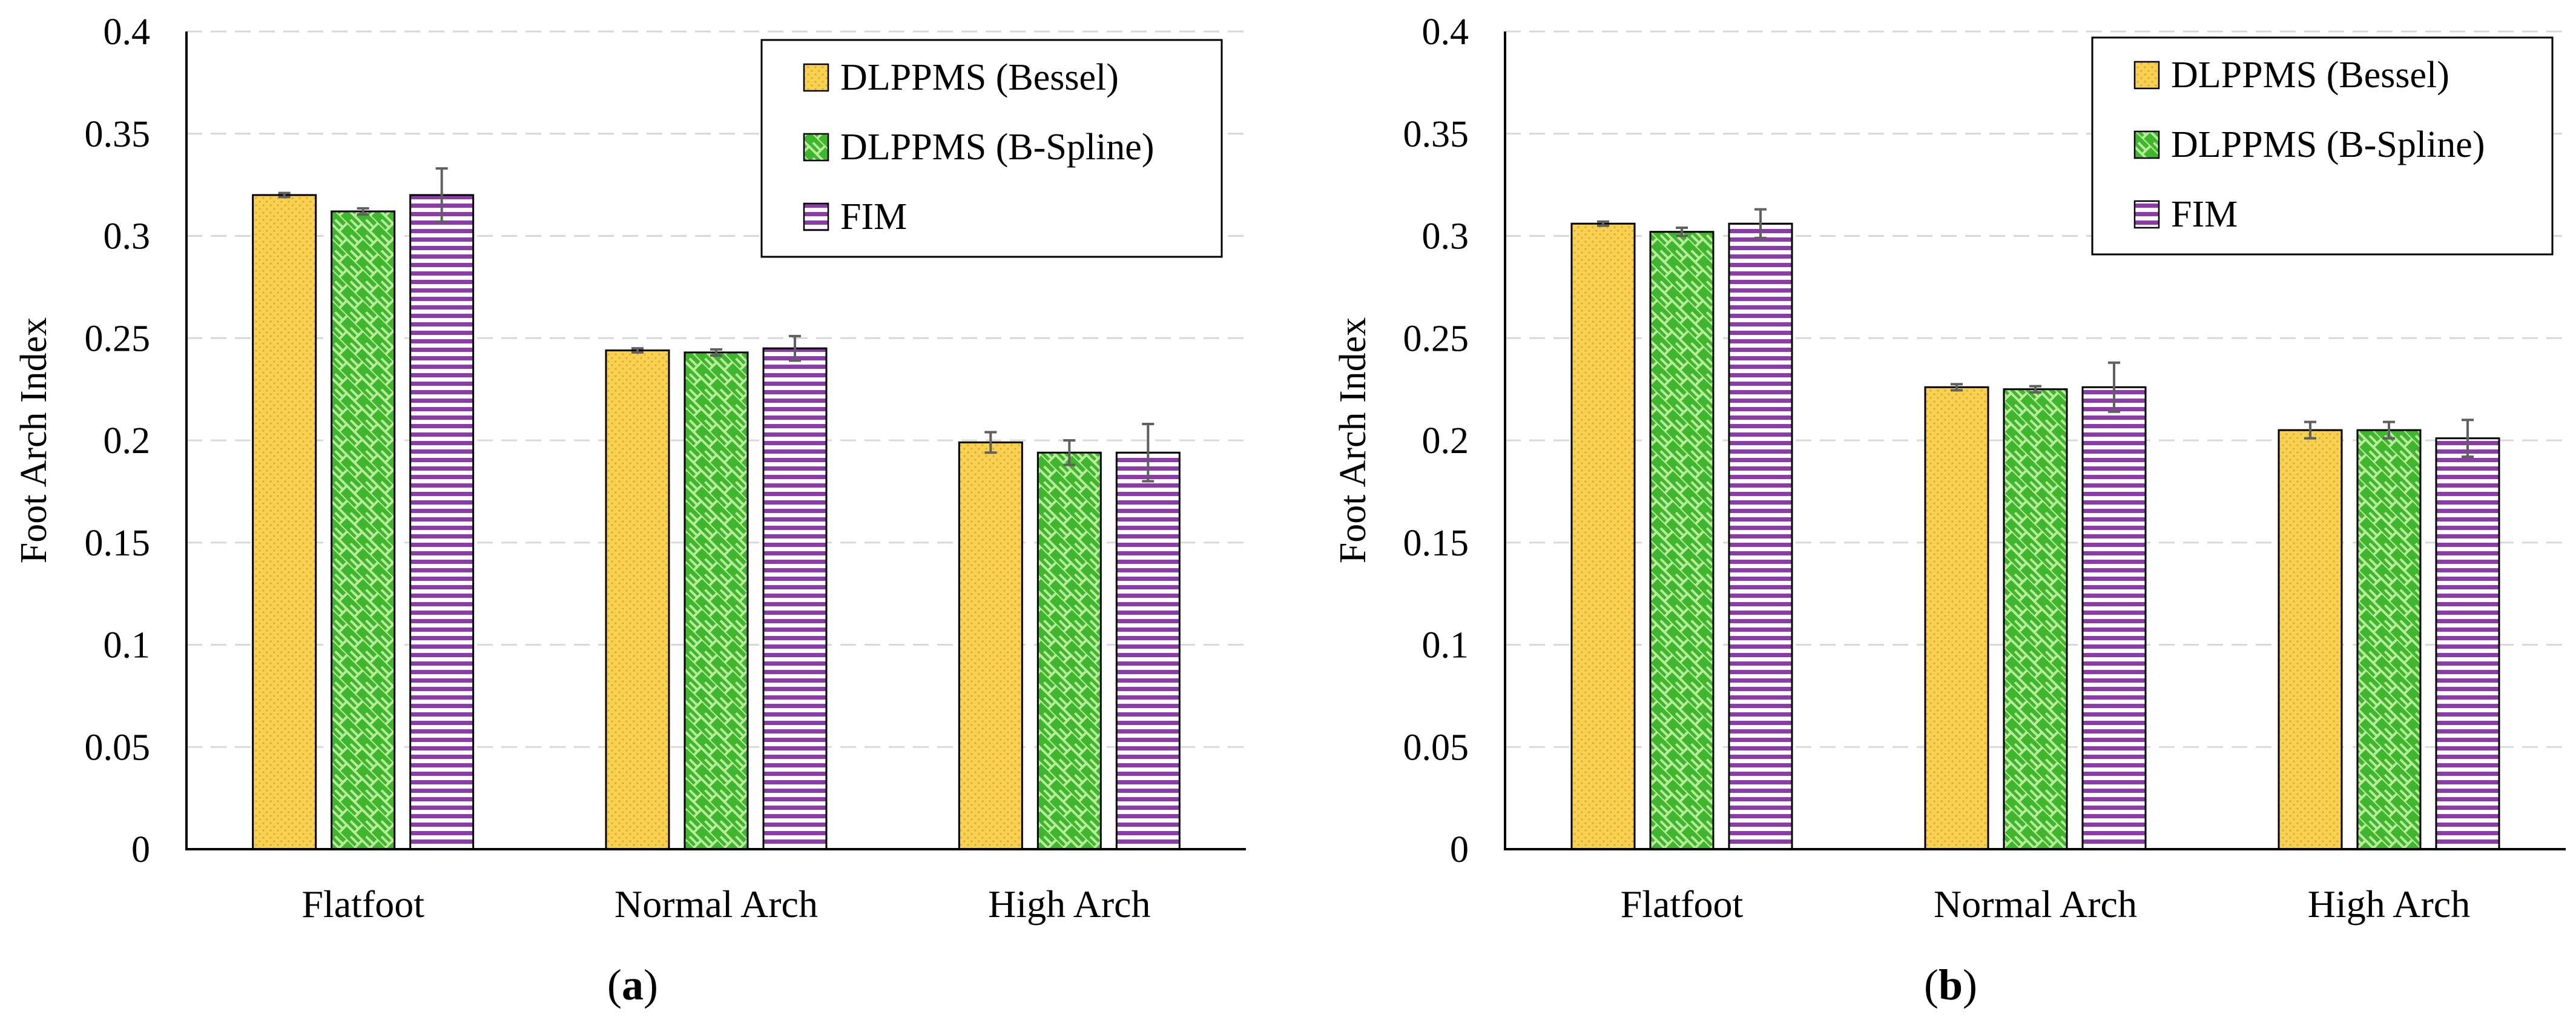  I want to click on panel-label: (a), so click(632, 985).